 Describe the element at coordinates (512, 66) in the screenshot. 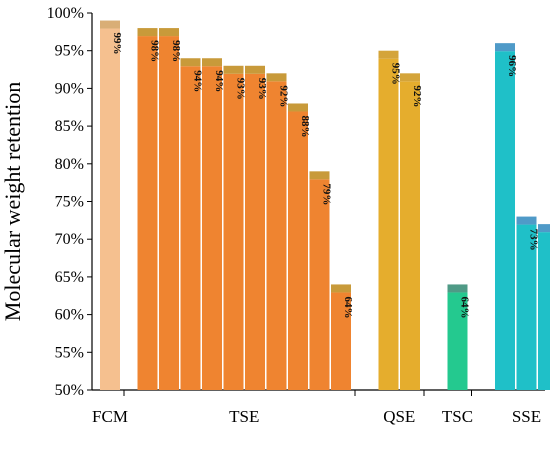

I see `bar-value-label: 96%` at that location.